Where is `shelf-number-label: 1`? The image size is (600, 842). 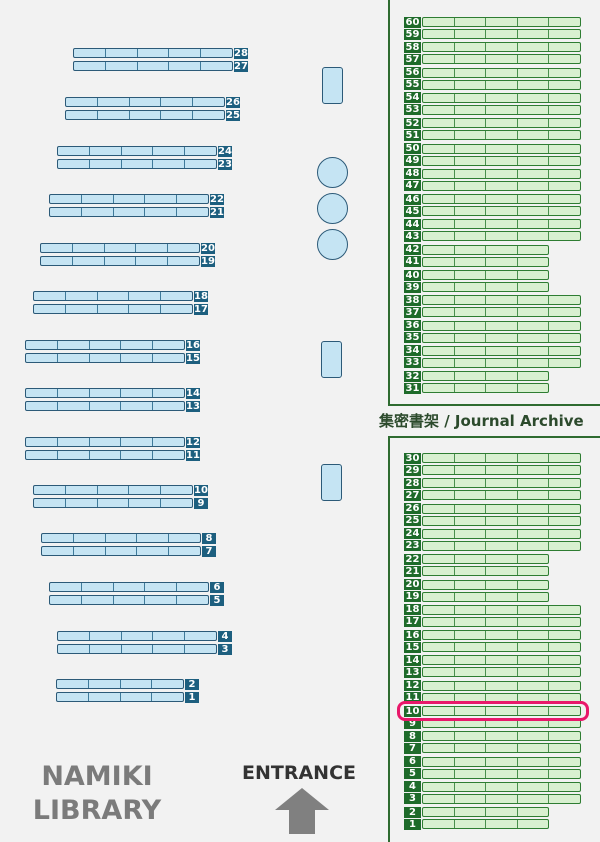
shelf-number-label: 1 is located at coordinates (192, 697).